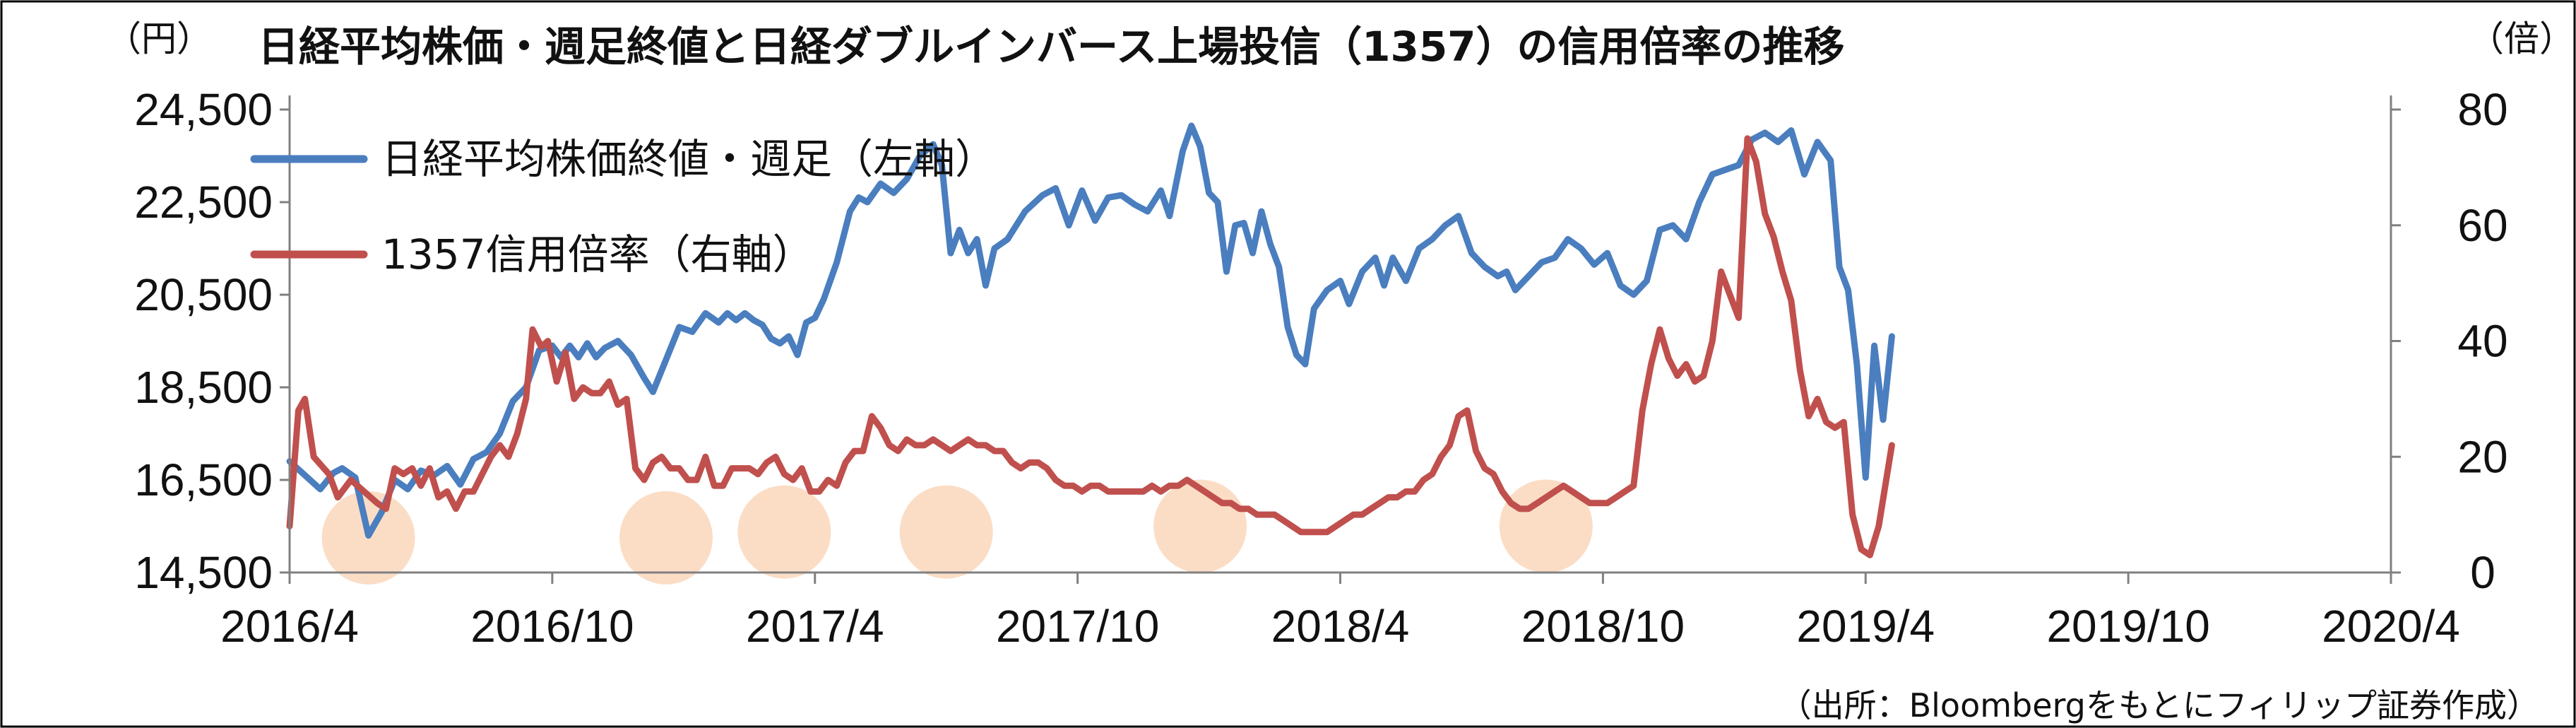  What do you see at coordinates (2482, 110) in the screenshot?
I see `right-tick-label: 80` at bounding box center [2482, 110].